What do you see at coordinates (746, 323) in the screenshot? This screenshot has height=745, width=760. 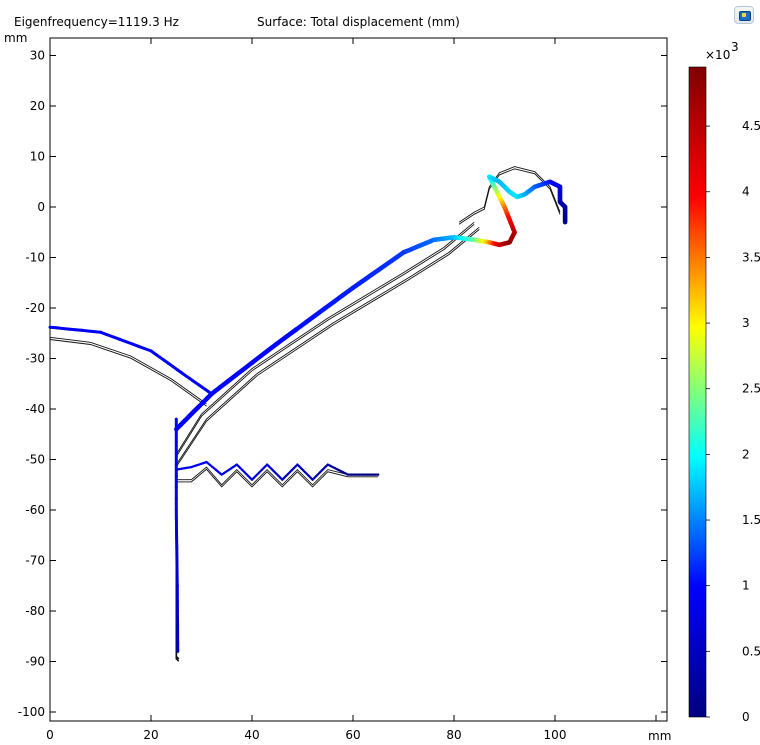 I see `colorbar-tick-label: 3` at bounding box center [746, 323].